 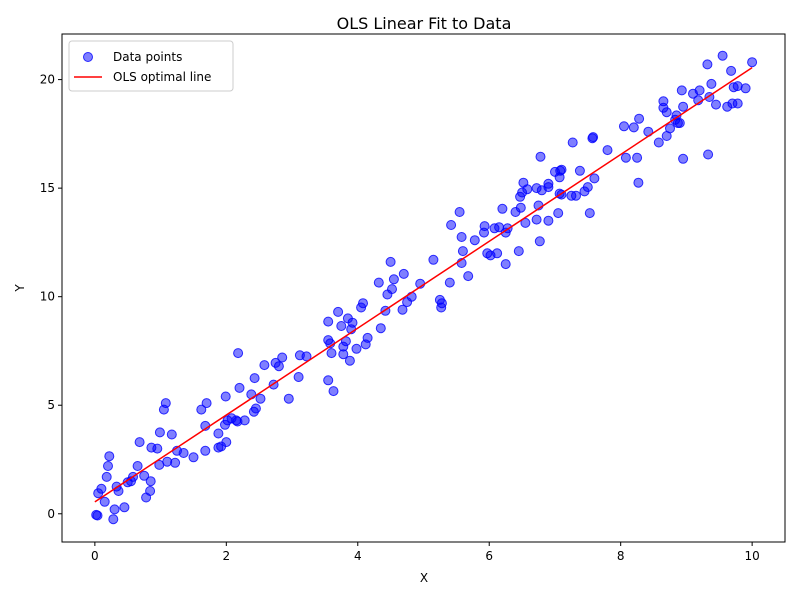 I want to click on y-axis-ticks: 0 5 10 15 20, so click(x=51, y=297).